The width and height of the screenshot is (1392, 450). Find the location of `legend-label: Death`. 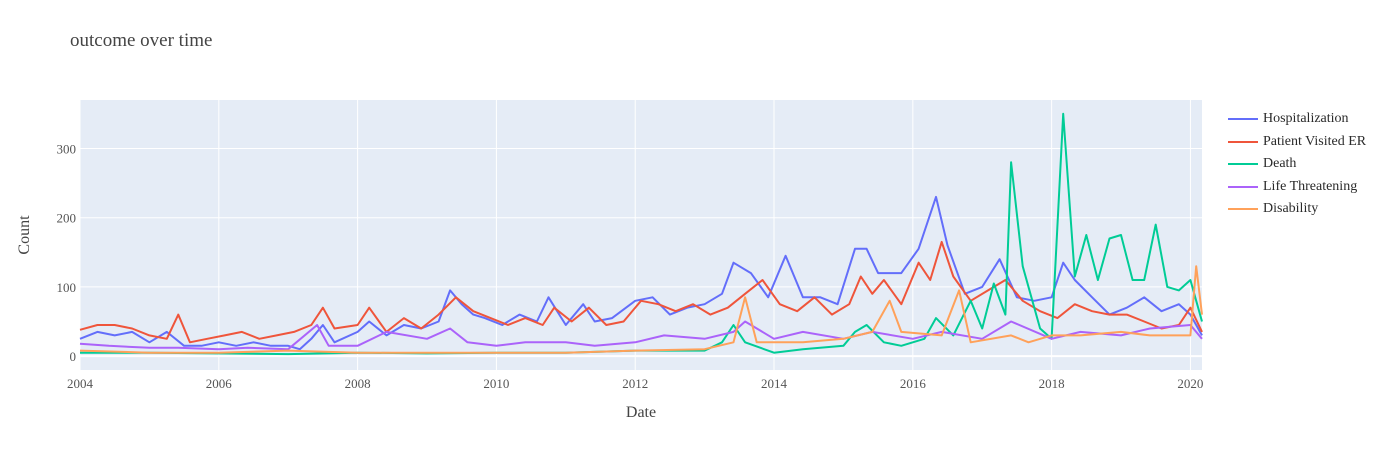

legend-label: Death is located at coordinates (1280, 164).